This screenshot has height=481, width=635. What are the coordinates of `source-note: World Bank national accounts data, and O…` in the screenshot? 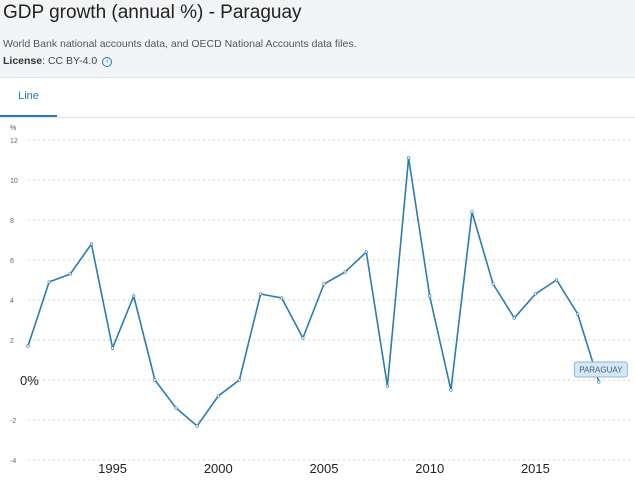 It's located at (180, 44).